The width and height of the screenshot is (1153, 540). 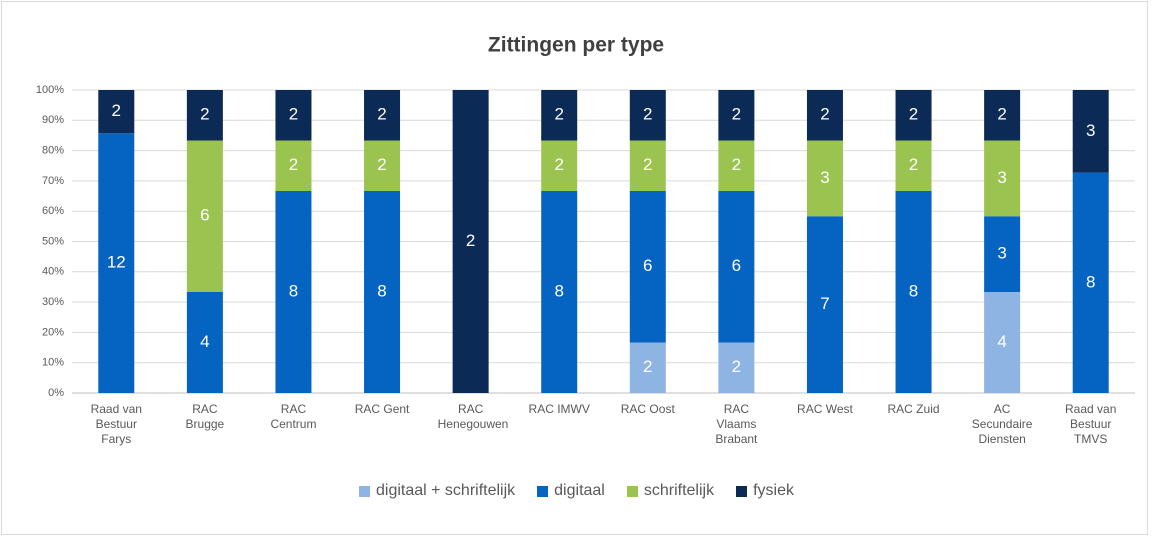 I want to click on x-tick-label: AC Secundaire Diensten, so click(x=1002, y=424).